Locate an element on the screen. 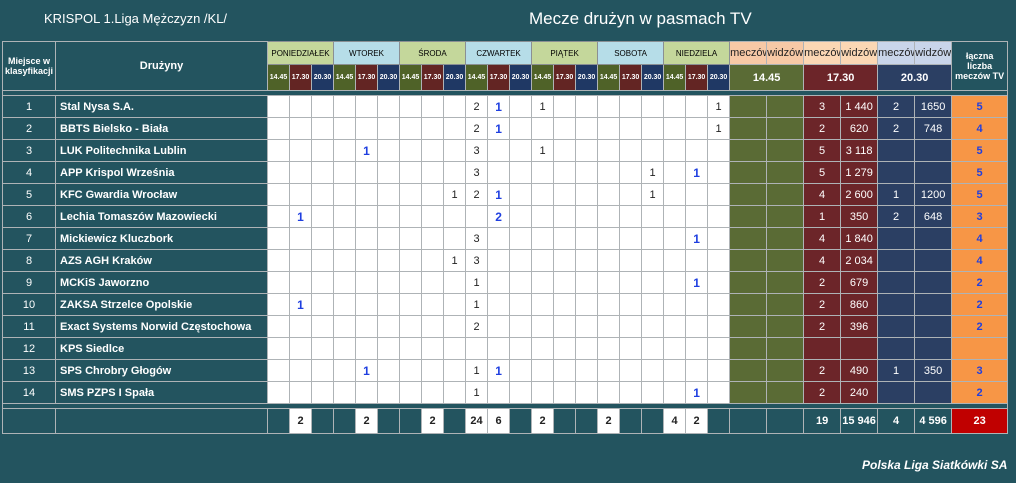 Image resolution: width=1016 pixels, height=483 pixels. slot-cell: 2 is located at coordinates (499, 216).